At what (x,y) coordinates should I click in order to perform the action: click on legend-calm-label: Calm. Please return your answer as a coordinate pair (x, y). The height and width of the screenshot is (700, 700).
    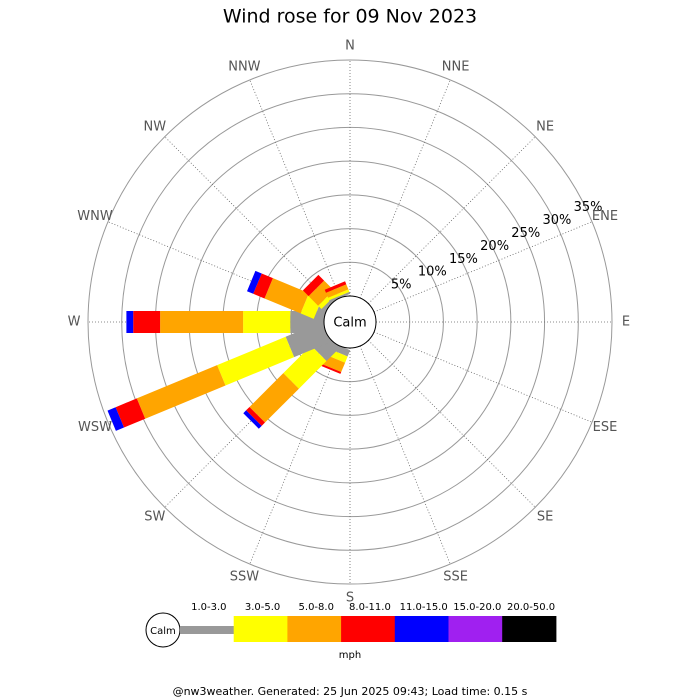
    Looking at the image, I should click on (163, 631).